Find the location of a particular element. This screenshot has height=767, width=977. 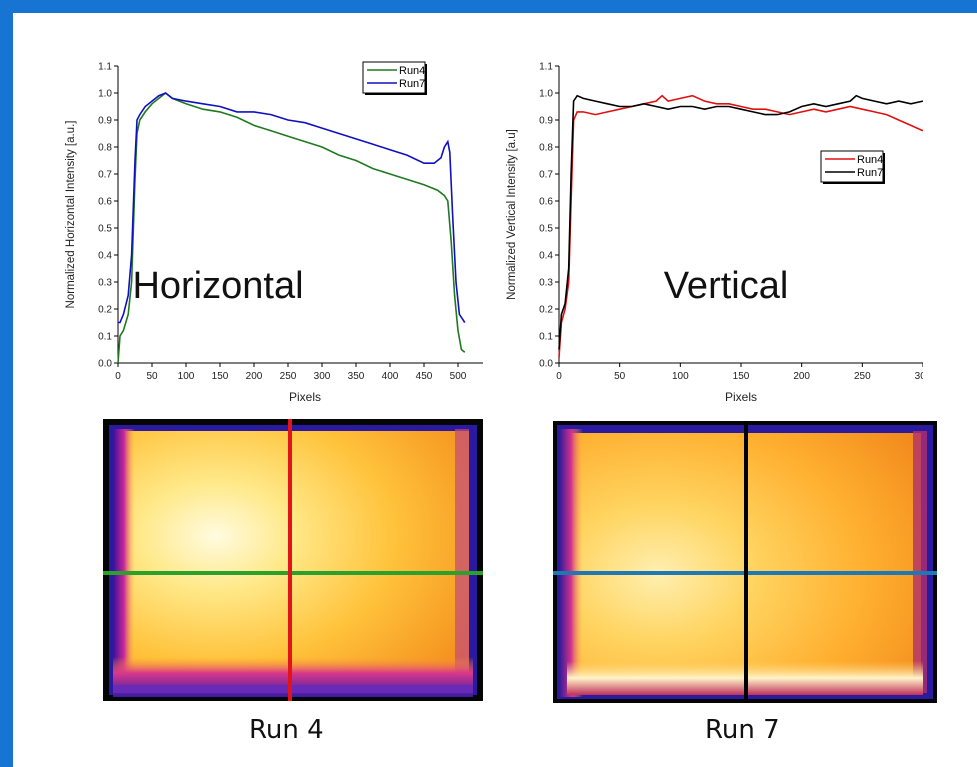

y-axis-label: Normalized Vertical Intensity [a.u] is located at coordinates (512, 214).